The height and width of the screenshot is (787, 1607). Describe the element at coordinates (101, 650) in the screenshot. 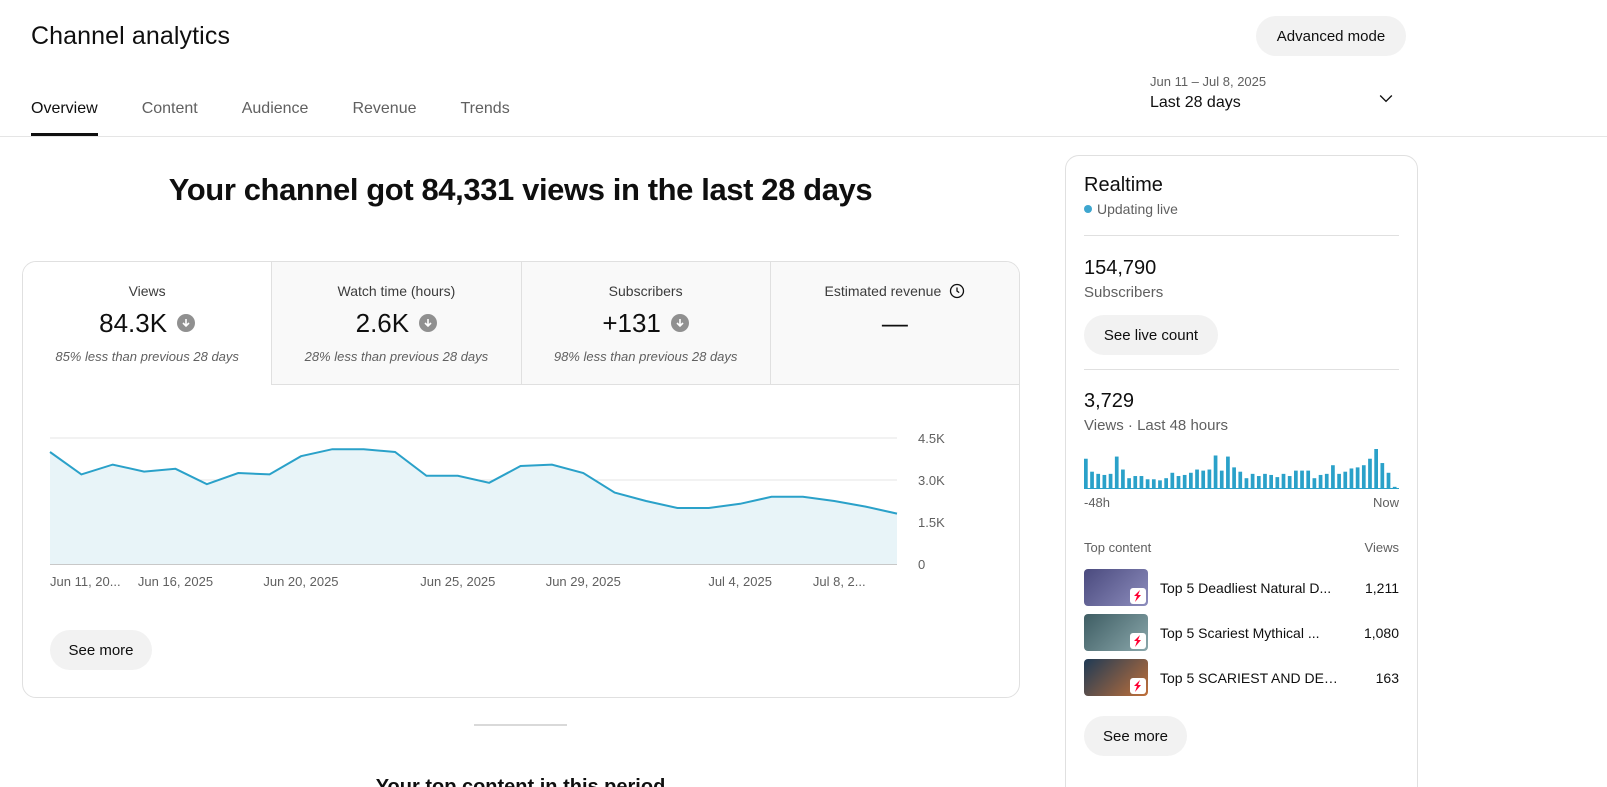

I see `overview-see-more-button: See more` at that location.